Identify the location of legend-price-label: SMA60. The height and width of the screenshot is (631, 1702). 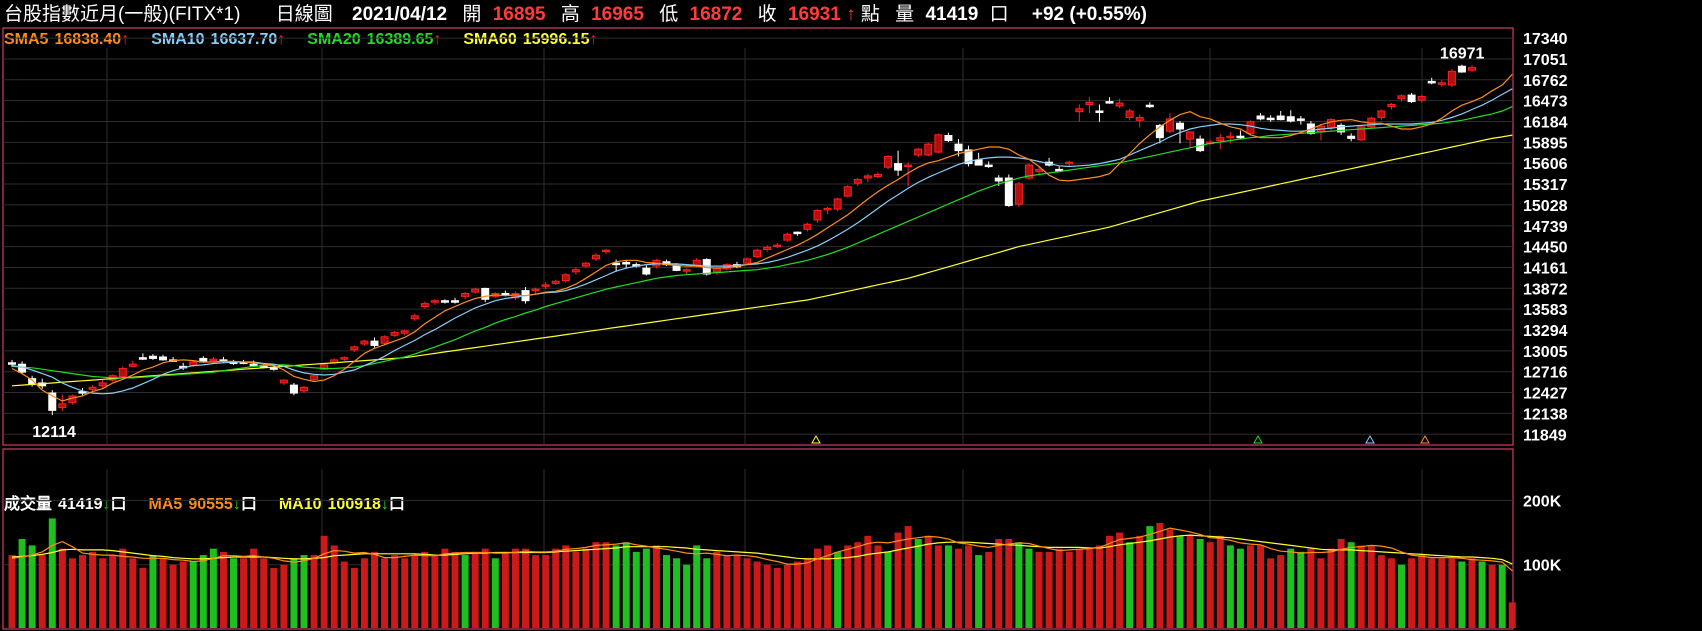
(490, 39).